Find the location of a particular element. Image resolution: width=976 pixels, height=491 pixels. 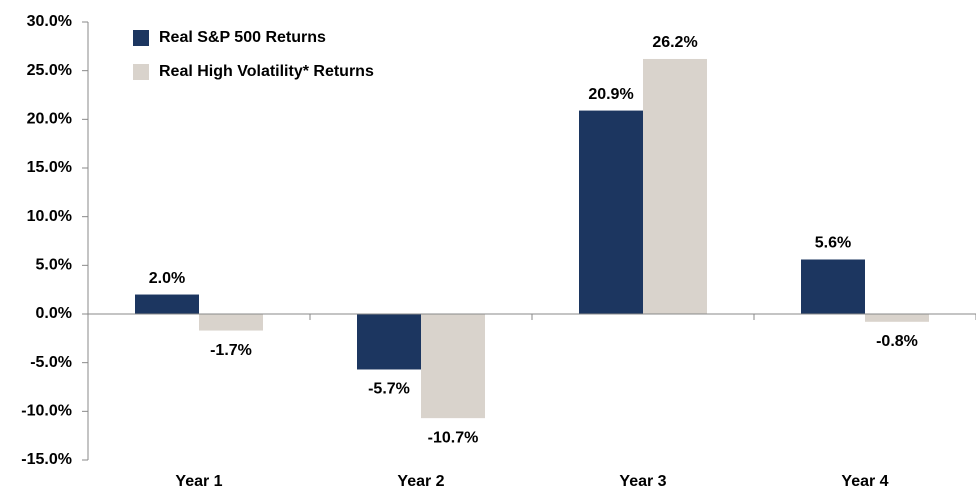

y-tick-label: -15.0% is located at coordinates (46, 459).